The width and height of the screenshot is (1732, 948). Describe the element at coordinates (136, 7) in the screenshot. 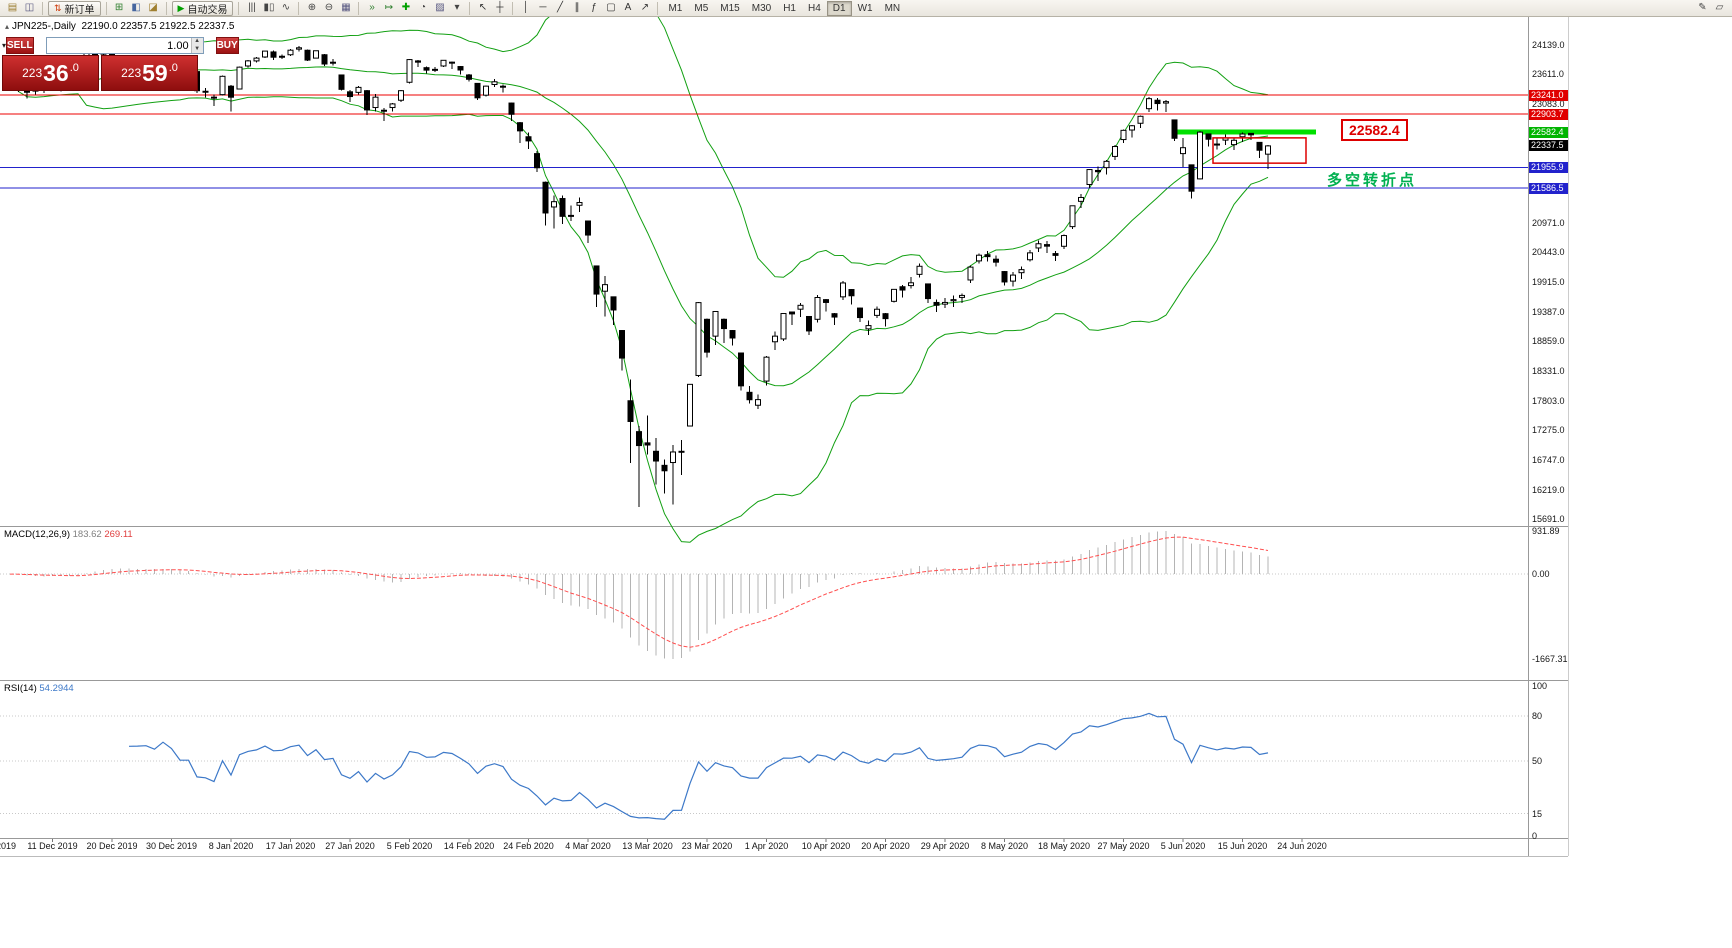

I see `data-window-icon: ◧` at that location.